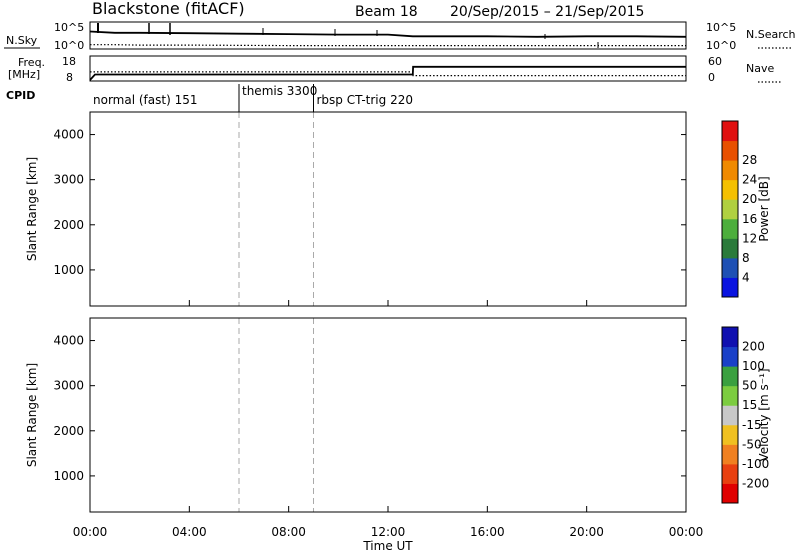 The image size is (800, 554). Describe the element at coordinates (487, 532) in the screenshot. I see `x-tick-label: 16:00` at that location.